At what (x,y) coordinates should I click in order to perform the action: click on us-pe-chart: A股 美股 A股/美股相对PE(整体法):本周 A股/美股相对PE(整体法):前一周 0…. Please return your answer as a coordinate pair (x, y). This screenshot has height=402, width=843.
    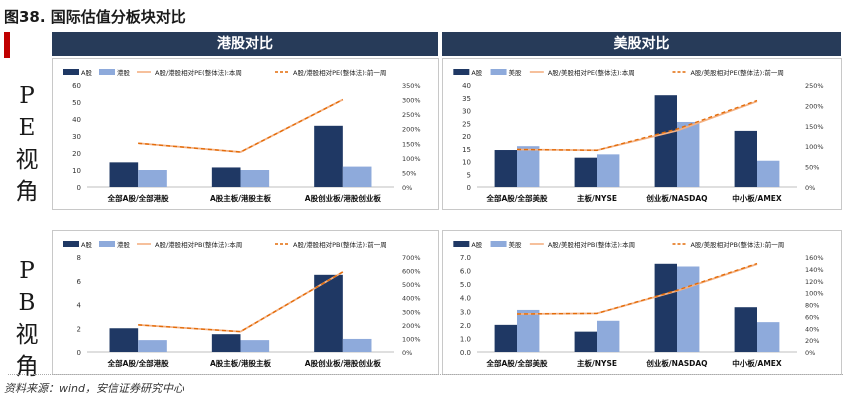
    Looking at the image, I should click on (638, 135).